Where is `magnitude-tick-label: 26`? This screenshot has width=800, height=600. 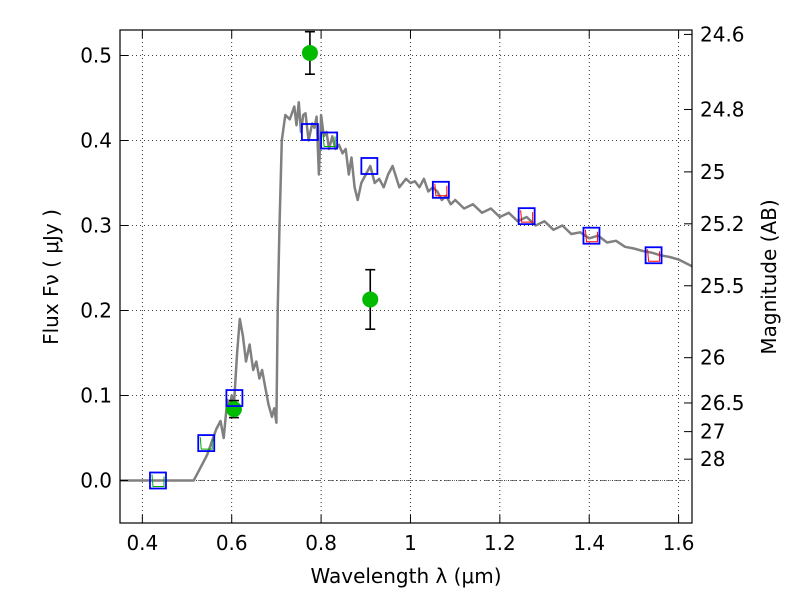 magnitude-tick-label: 26 is located at coordinates (712, 358).